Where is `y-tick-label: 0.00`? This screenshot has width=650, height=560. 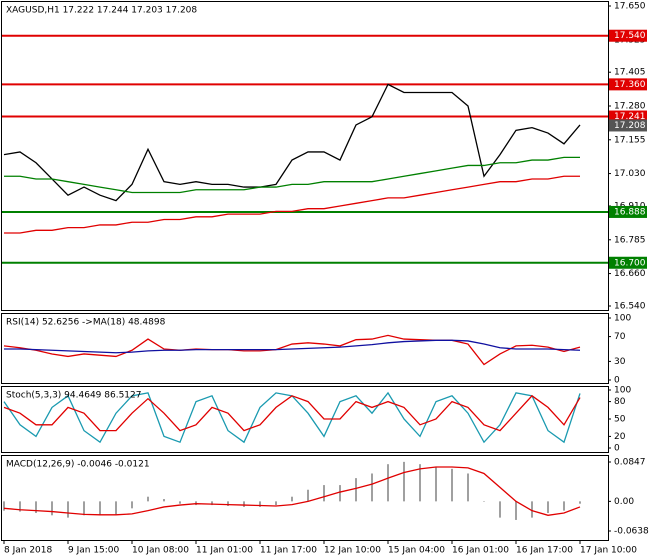 y-tick-label: 0.00 is located at coordinates (624, 502).